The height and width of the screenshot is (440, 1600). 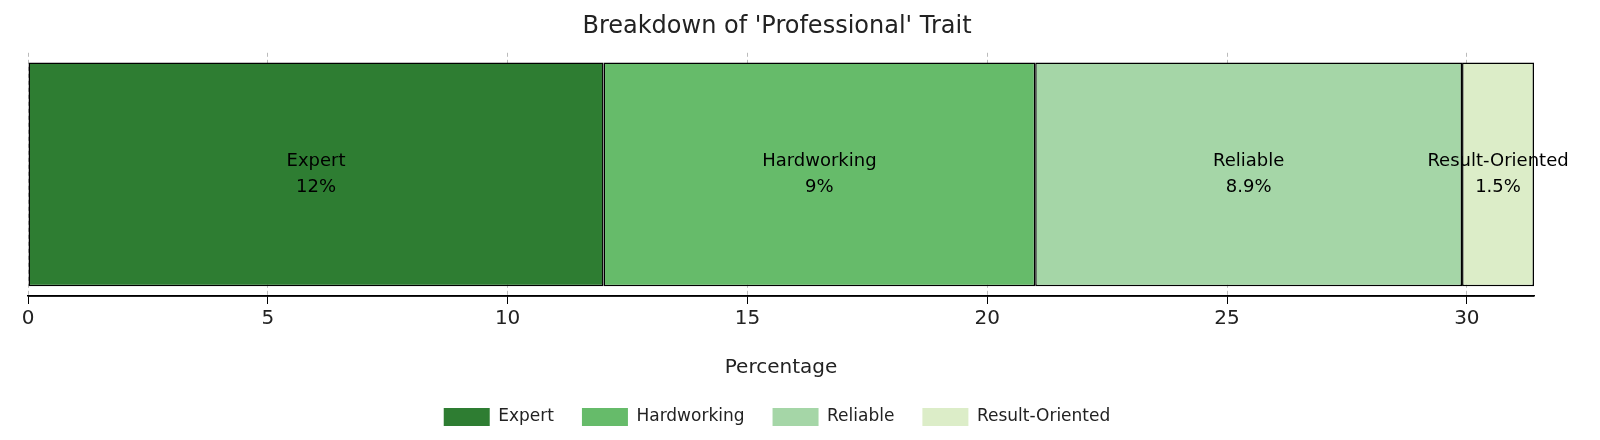 What do you see at coordinates (28, 317) in the screenshot?
I see `x-tick-label: 0` at bounding box center [28, 317].